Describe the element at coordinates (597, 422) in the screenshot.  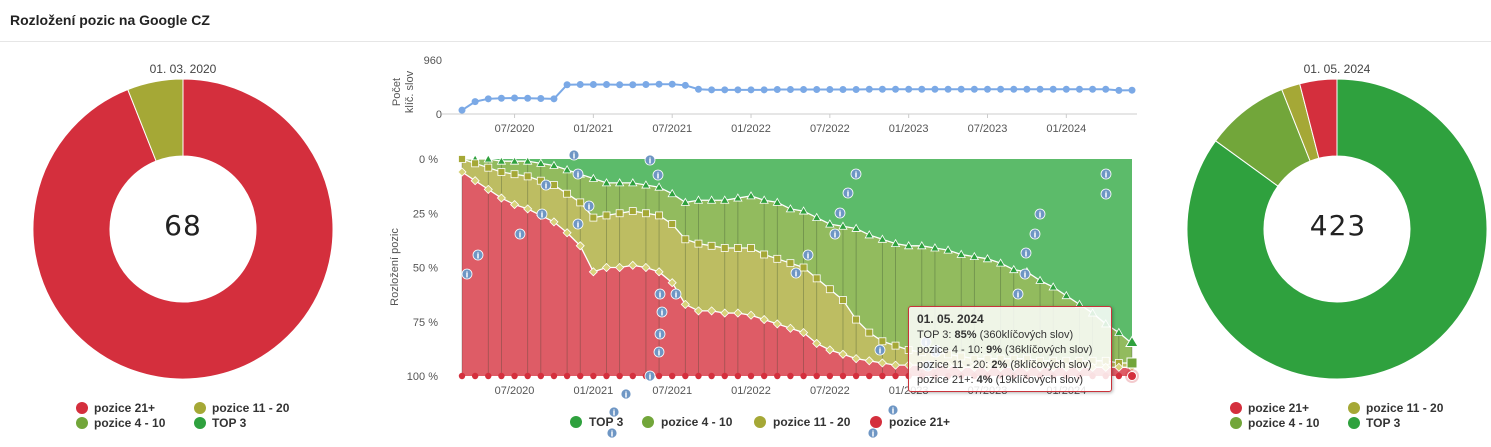
I see `legend-item: TOP 3` at that location.